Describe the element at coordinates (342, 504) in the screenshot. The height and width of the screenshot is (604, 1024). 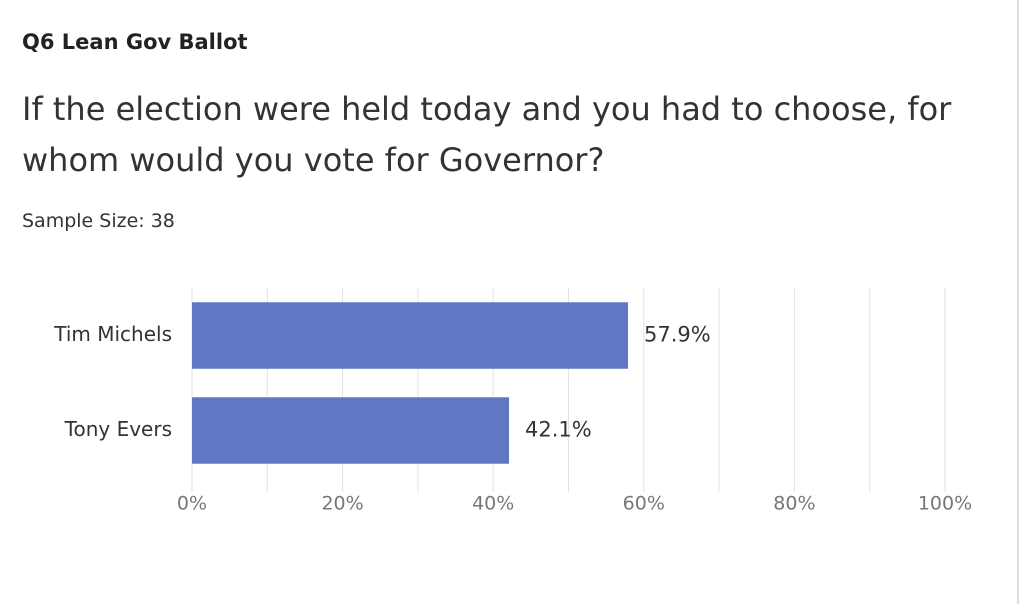
I see `x-tick-label: 20%` at that location.